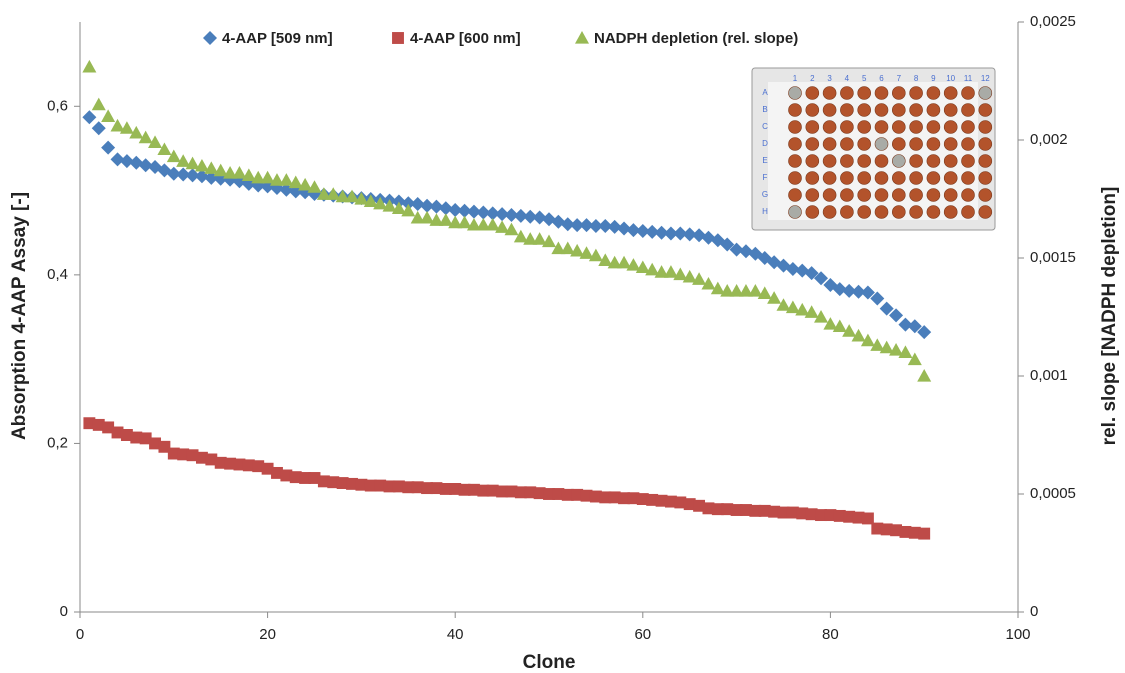  Describe the element at coordinates (19, 316) in the screenshot. I see `y-axis-title: Absorption 4-AAP Assay [-]` at that location.